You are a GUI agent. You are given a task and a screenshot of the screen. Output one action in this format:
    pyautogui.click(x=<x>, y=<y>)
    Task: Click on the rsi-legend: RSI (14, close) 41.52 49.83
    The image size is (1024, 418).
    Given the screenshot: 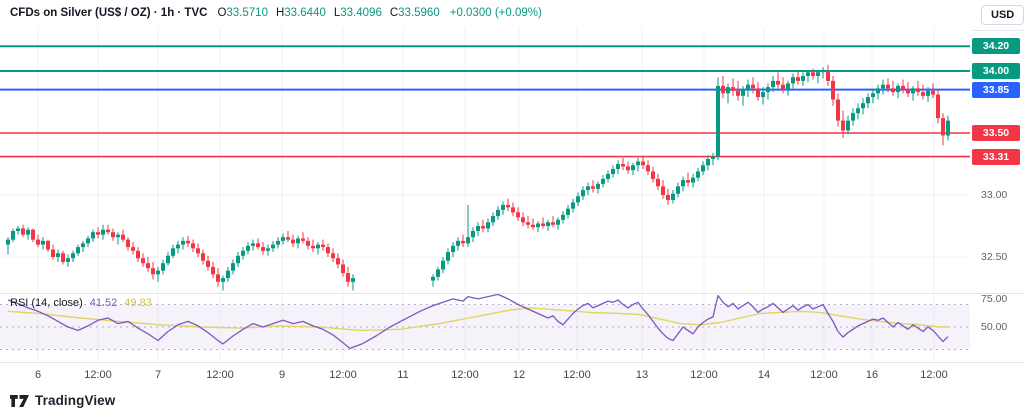 What is the action you would take?
    pyautogui.click(x=81, y=303)
    